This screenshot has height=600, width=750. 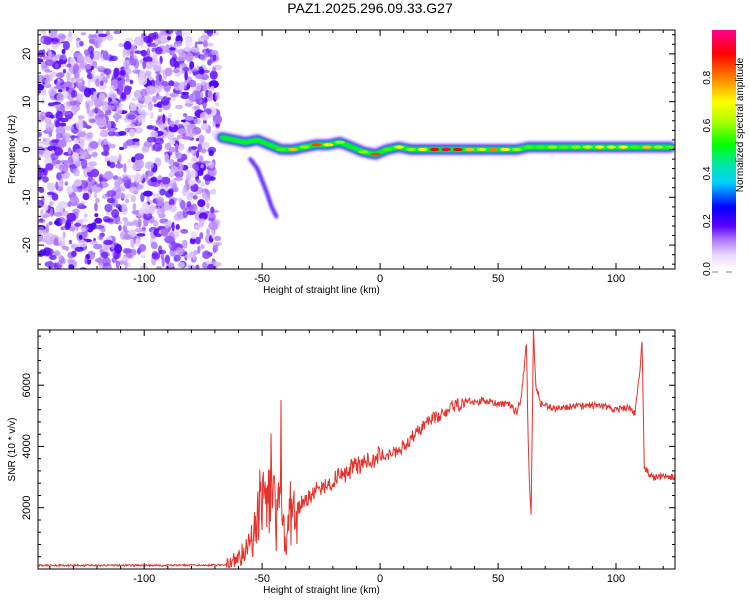 What do you see at coordinates (27, 245) in the screenshot?
I see `y-tick-label: -20` at bounding box center [27, 245].